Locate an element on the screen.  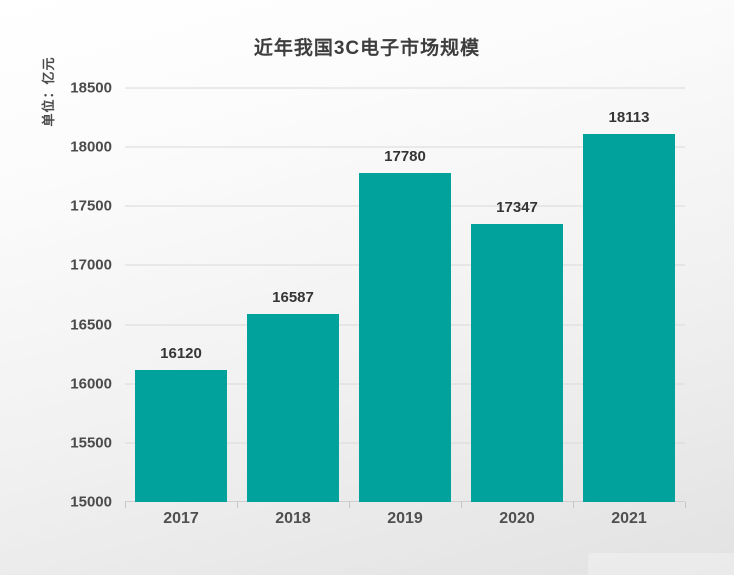
bar-slot: 17780 2019 is located at coordinates (405, 307).